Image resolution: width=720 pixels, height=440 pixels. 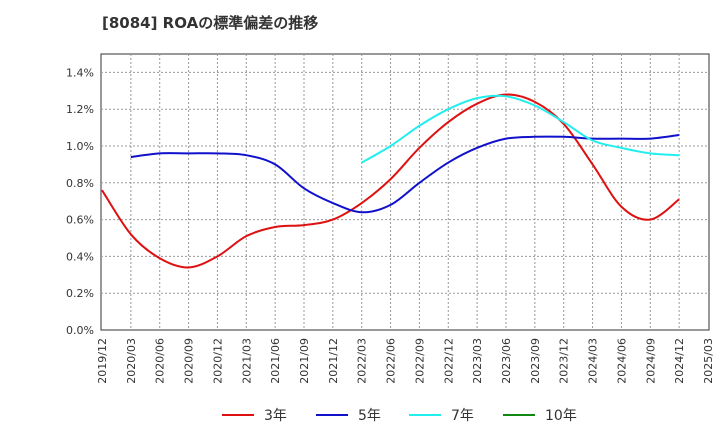 I want to click on legend: 3年 5年 7年 10年, so click(x=399, y=416).